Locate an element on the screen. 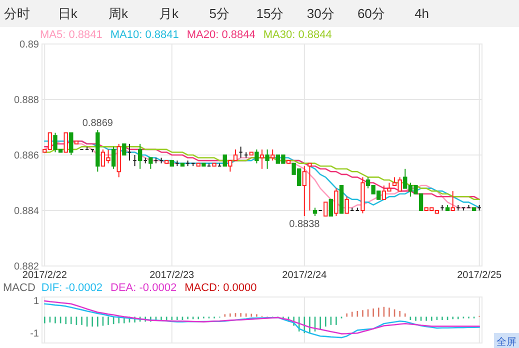  x-tick-label: 2017/2/23 is located at coordinates (172, 275).